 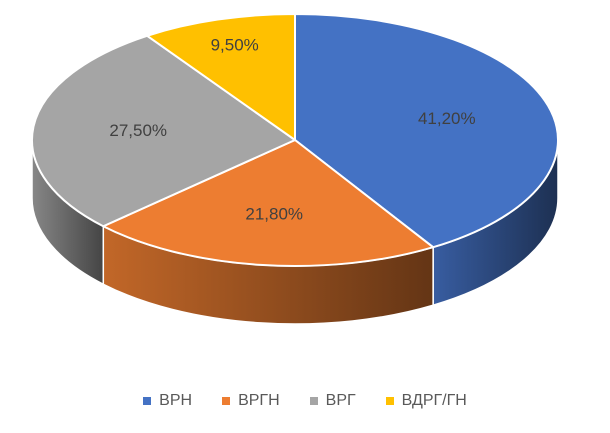 What do you see at coordinates (176, 400) in the screenshot?
I see `legend-label: ВРН` at bounding box center [176, 400].